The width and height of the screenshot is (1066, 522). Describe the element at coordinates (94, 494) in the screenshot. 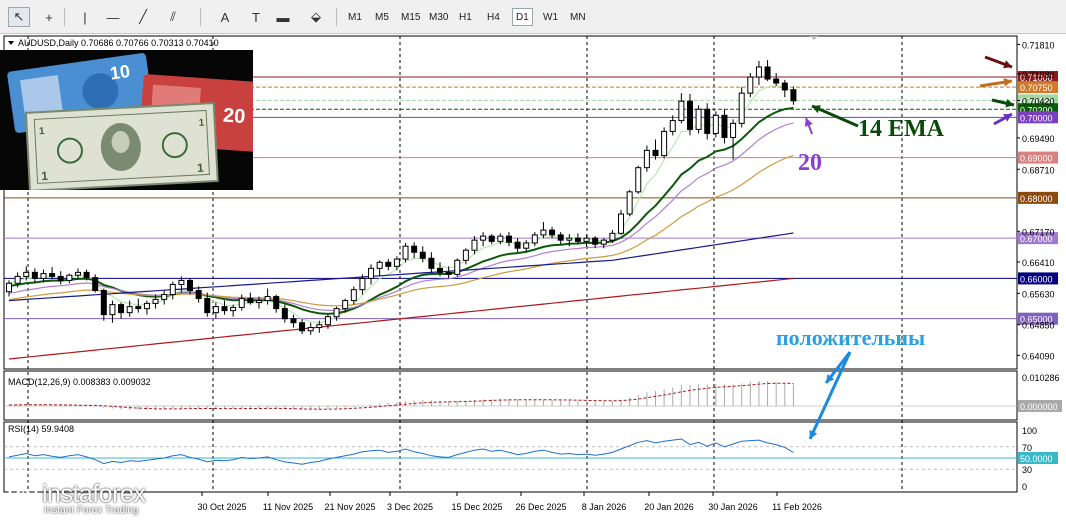

I see `logo-name: instaforex` at that location.